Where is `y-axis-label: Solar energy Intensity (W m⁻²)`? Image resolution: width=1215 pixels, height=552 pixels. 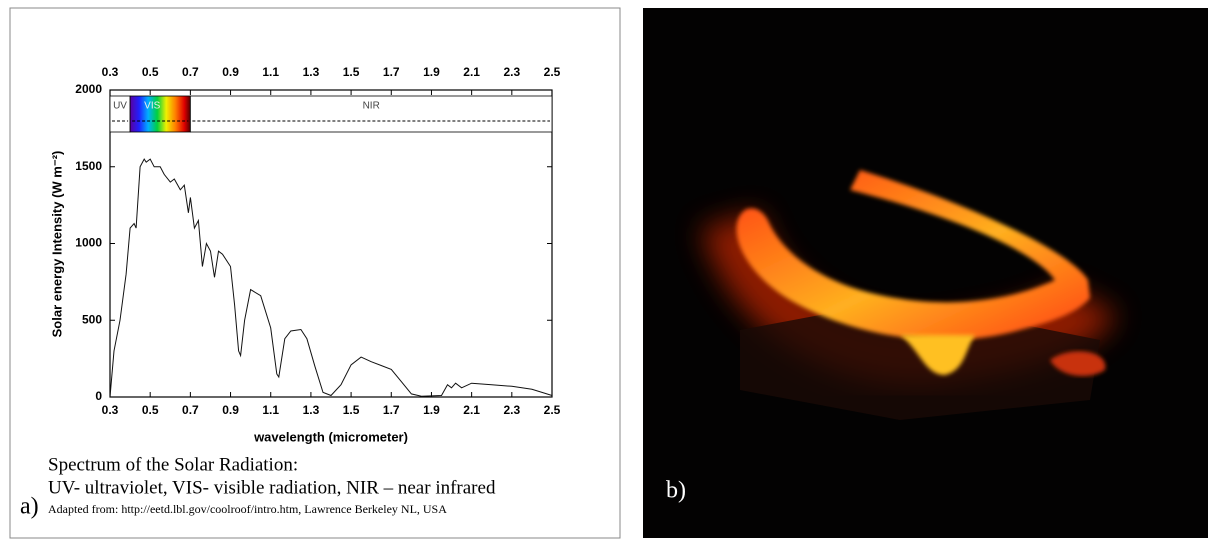 y-axis-label: Solar energy Intensity (W m⁻²) is located at coordinates (56, 244).